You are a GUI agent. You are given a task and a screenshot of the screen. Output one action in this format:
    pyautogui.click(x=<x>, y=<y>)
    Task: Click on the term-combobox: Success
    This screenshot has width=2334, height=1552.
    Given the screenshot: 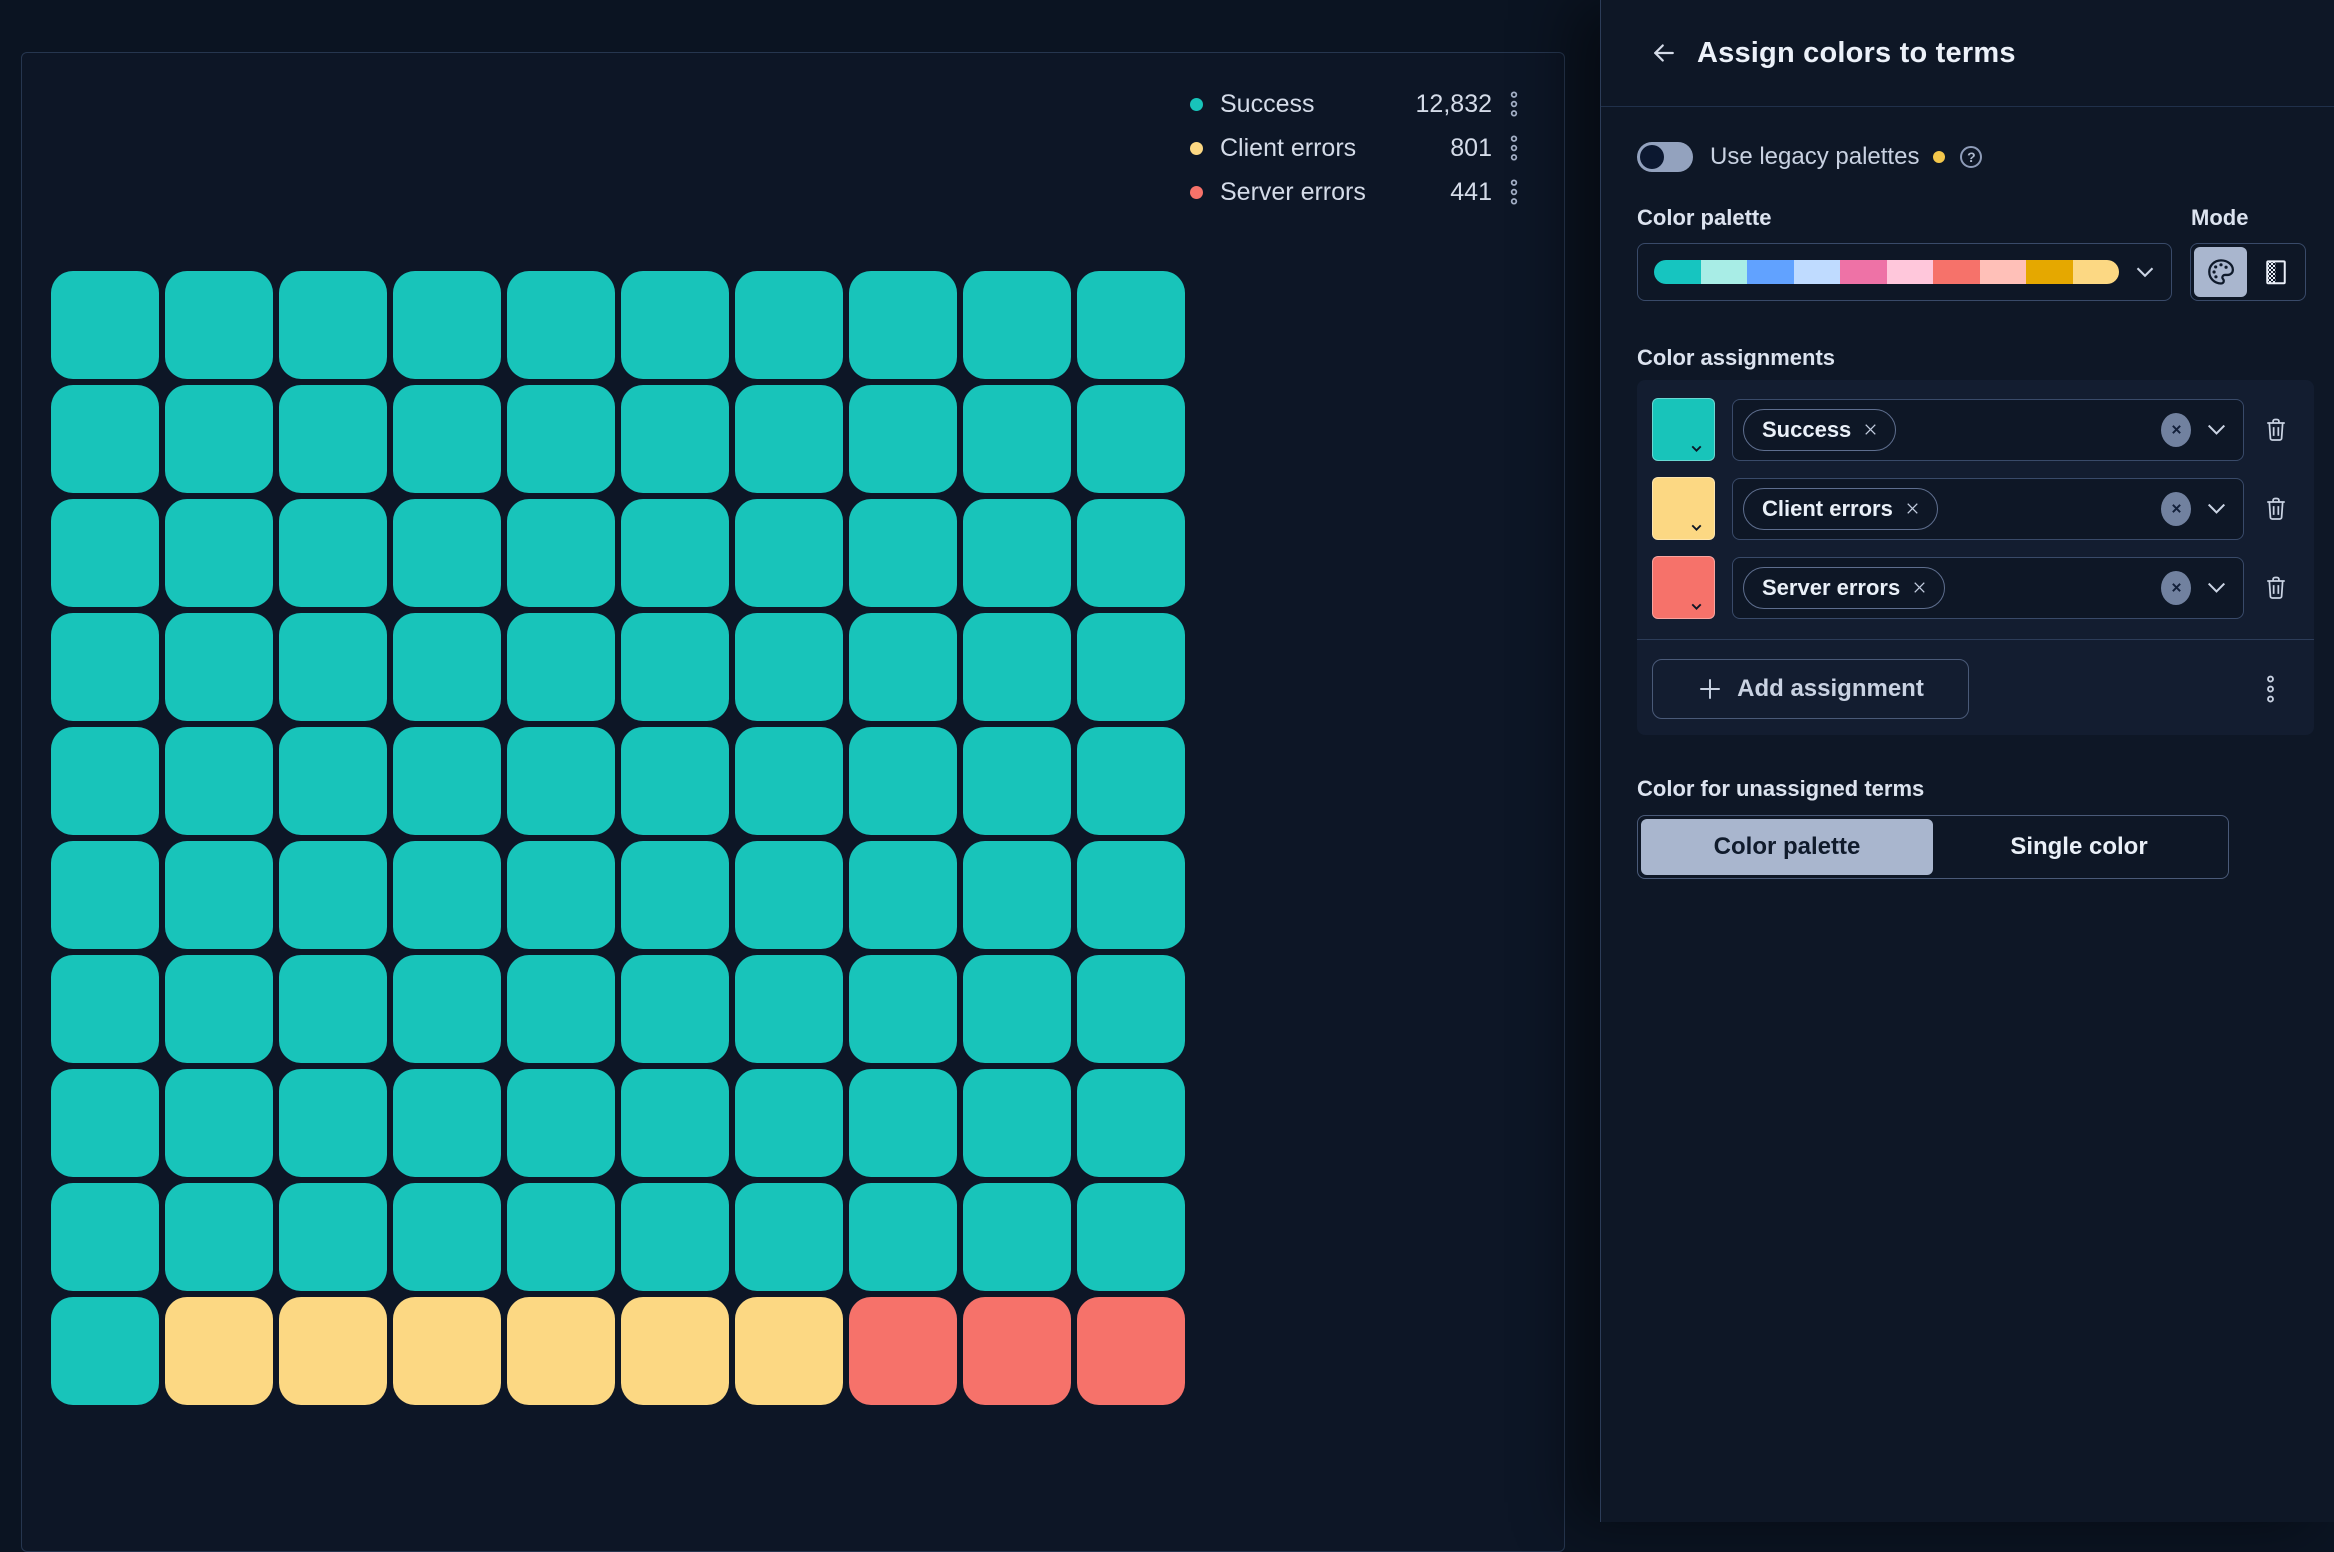 What is the action you would take?
    pyautogui.click(x=1988, y=429)
    